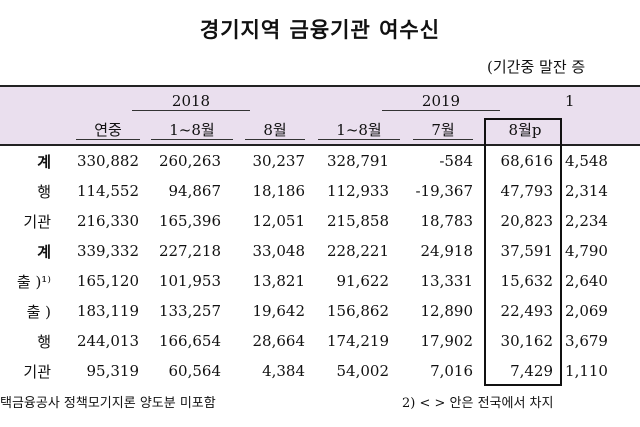 The height and width of the screenshot is (427, 640). What do you see at coordinates (527, 221) in the screenshot?
I see `table-cell: 20,823` at bounding box center [527, 221].